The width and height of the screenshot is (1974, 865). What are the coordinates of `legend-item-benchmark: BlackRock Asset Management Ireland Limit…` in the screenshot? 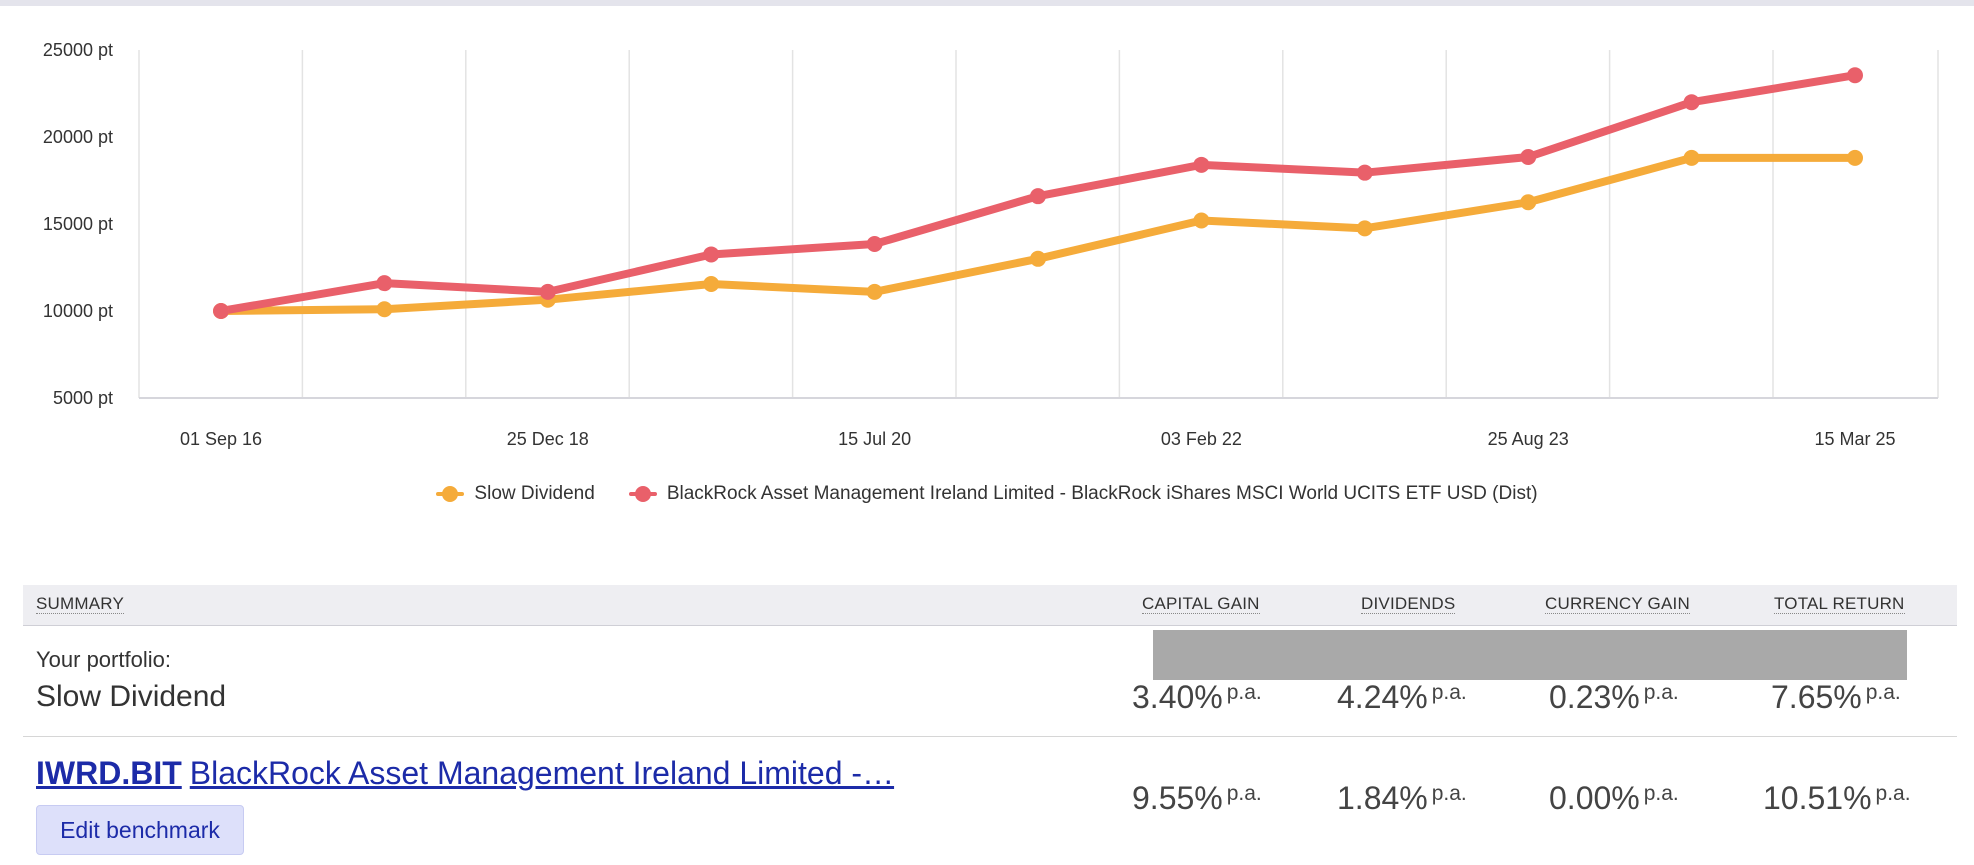 It's located at (1083, 494).